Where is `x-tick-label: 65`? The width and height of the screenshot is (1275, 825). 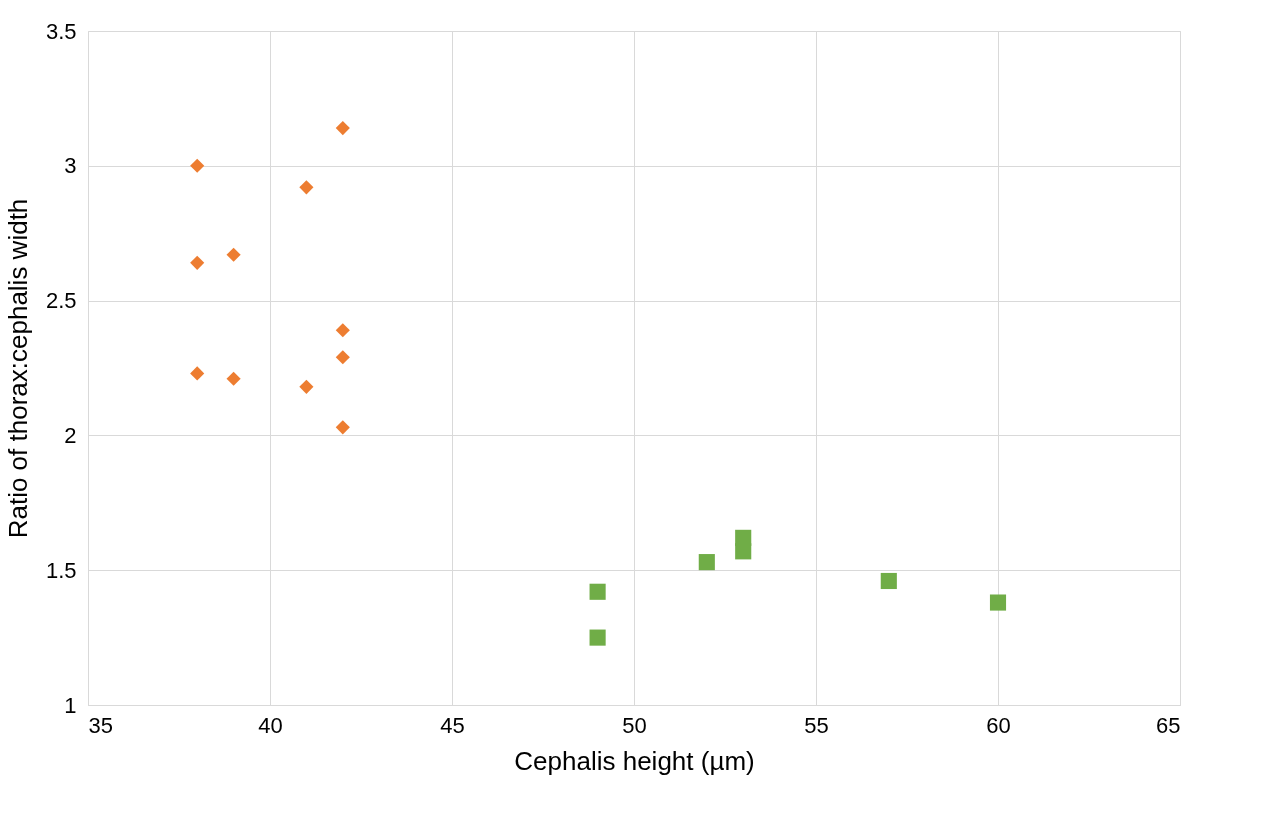 x-tick-label: 65 is located at coordinates (1168, 725).